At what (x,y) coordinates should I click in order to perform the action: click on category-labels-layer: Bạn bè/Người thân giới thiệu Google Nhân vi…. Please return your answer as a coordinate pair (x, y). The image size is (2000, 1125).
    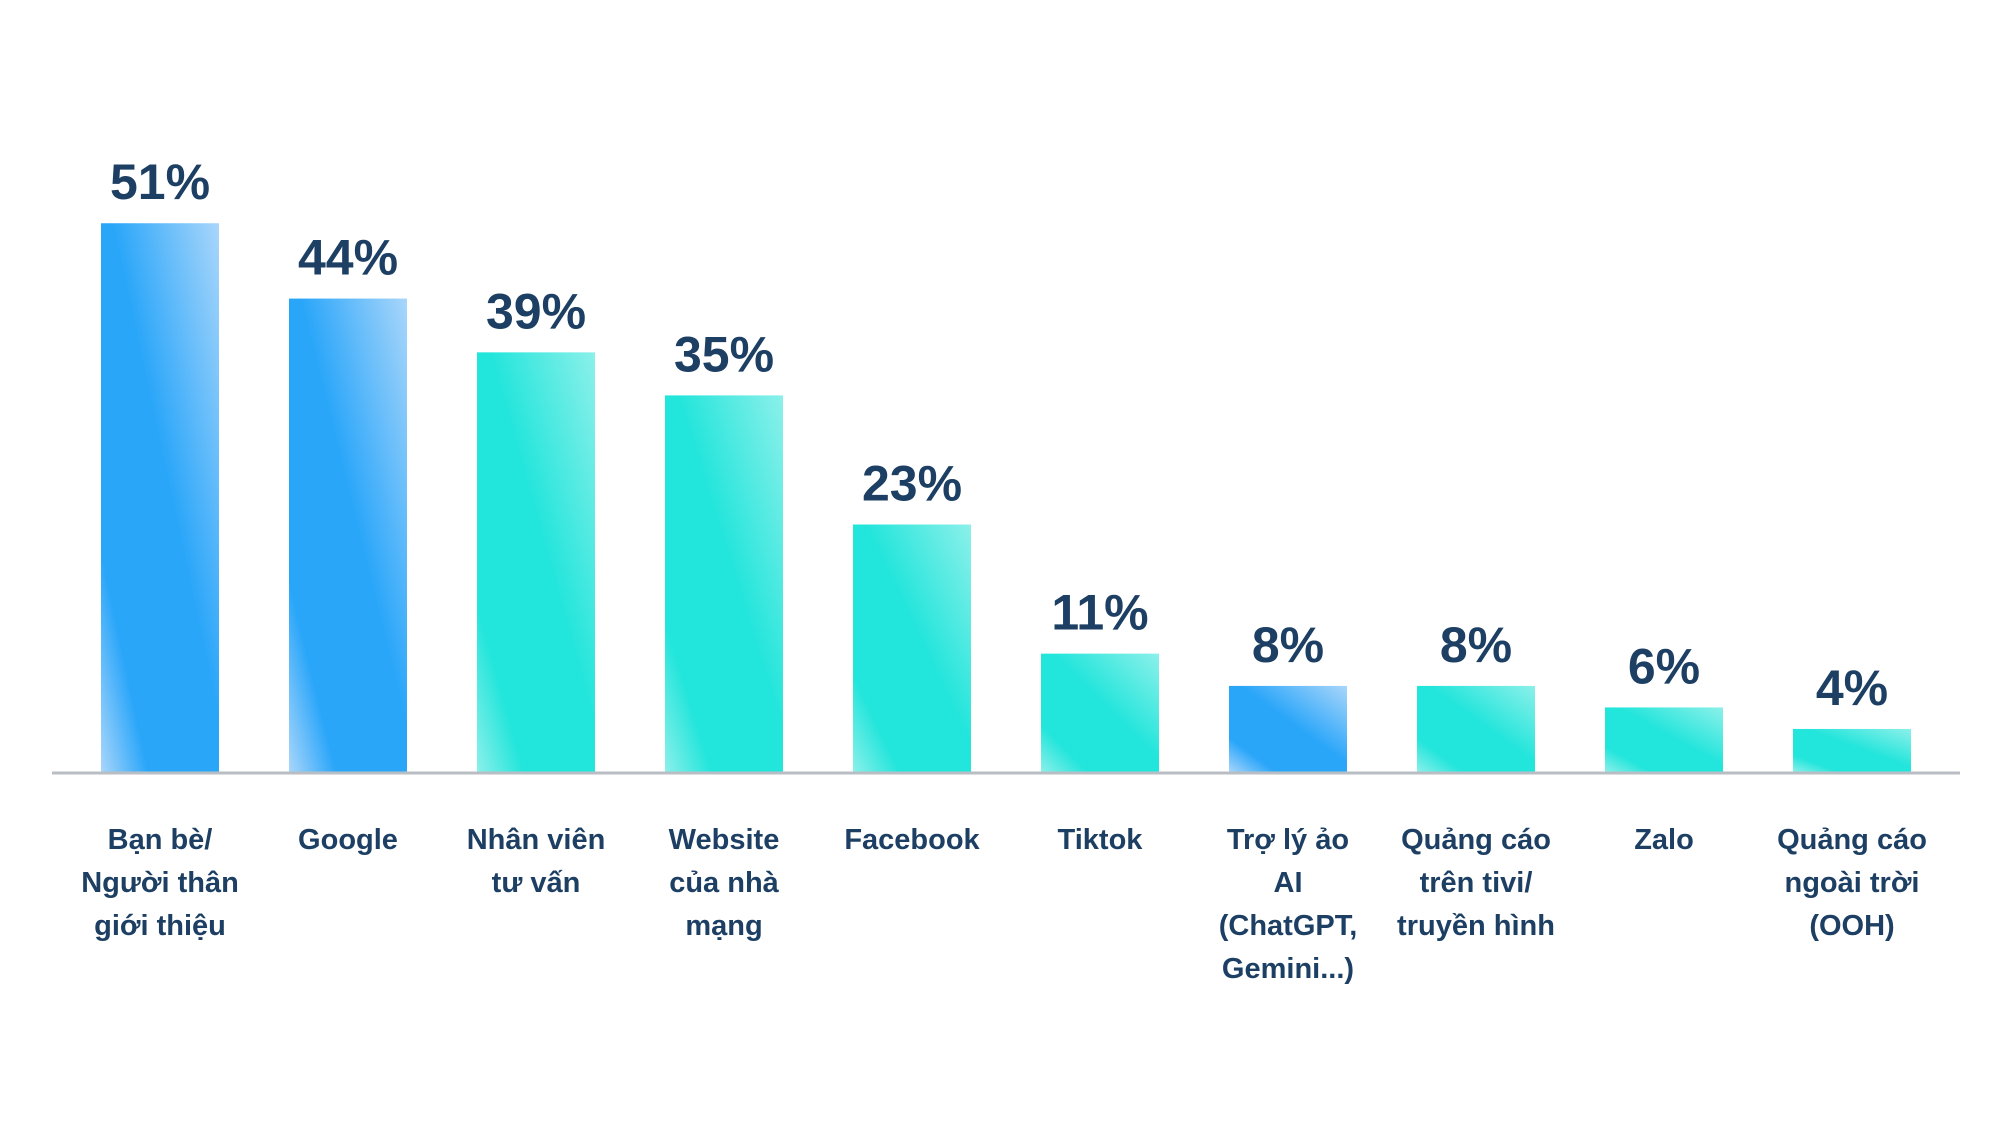
    Looking at the image, I should click on (1004, 904).